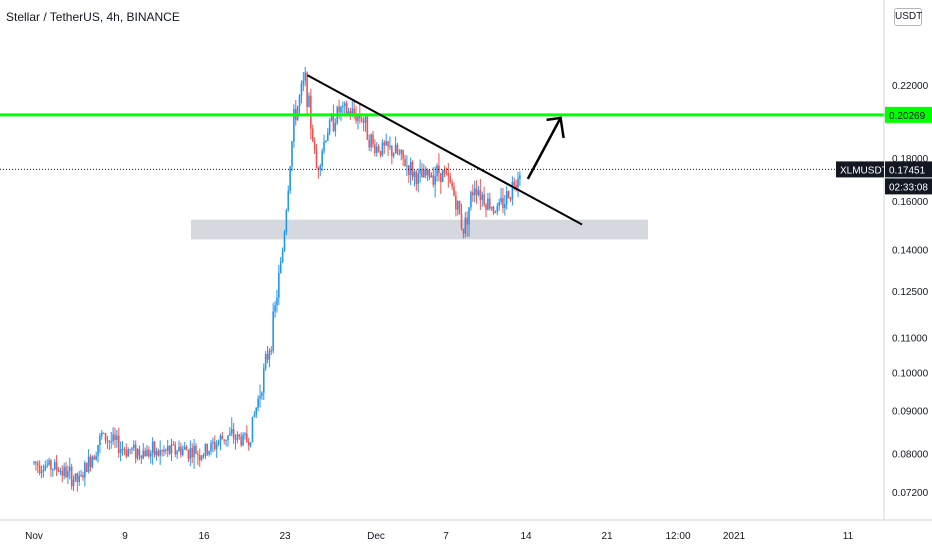 Image resolution: width=932 pixels, height=550 pixels. What do you see at coordinates (910, 159) in the screenshot?
I see `price-tick-label: 0.18000` at bounding box center [910, 159].